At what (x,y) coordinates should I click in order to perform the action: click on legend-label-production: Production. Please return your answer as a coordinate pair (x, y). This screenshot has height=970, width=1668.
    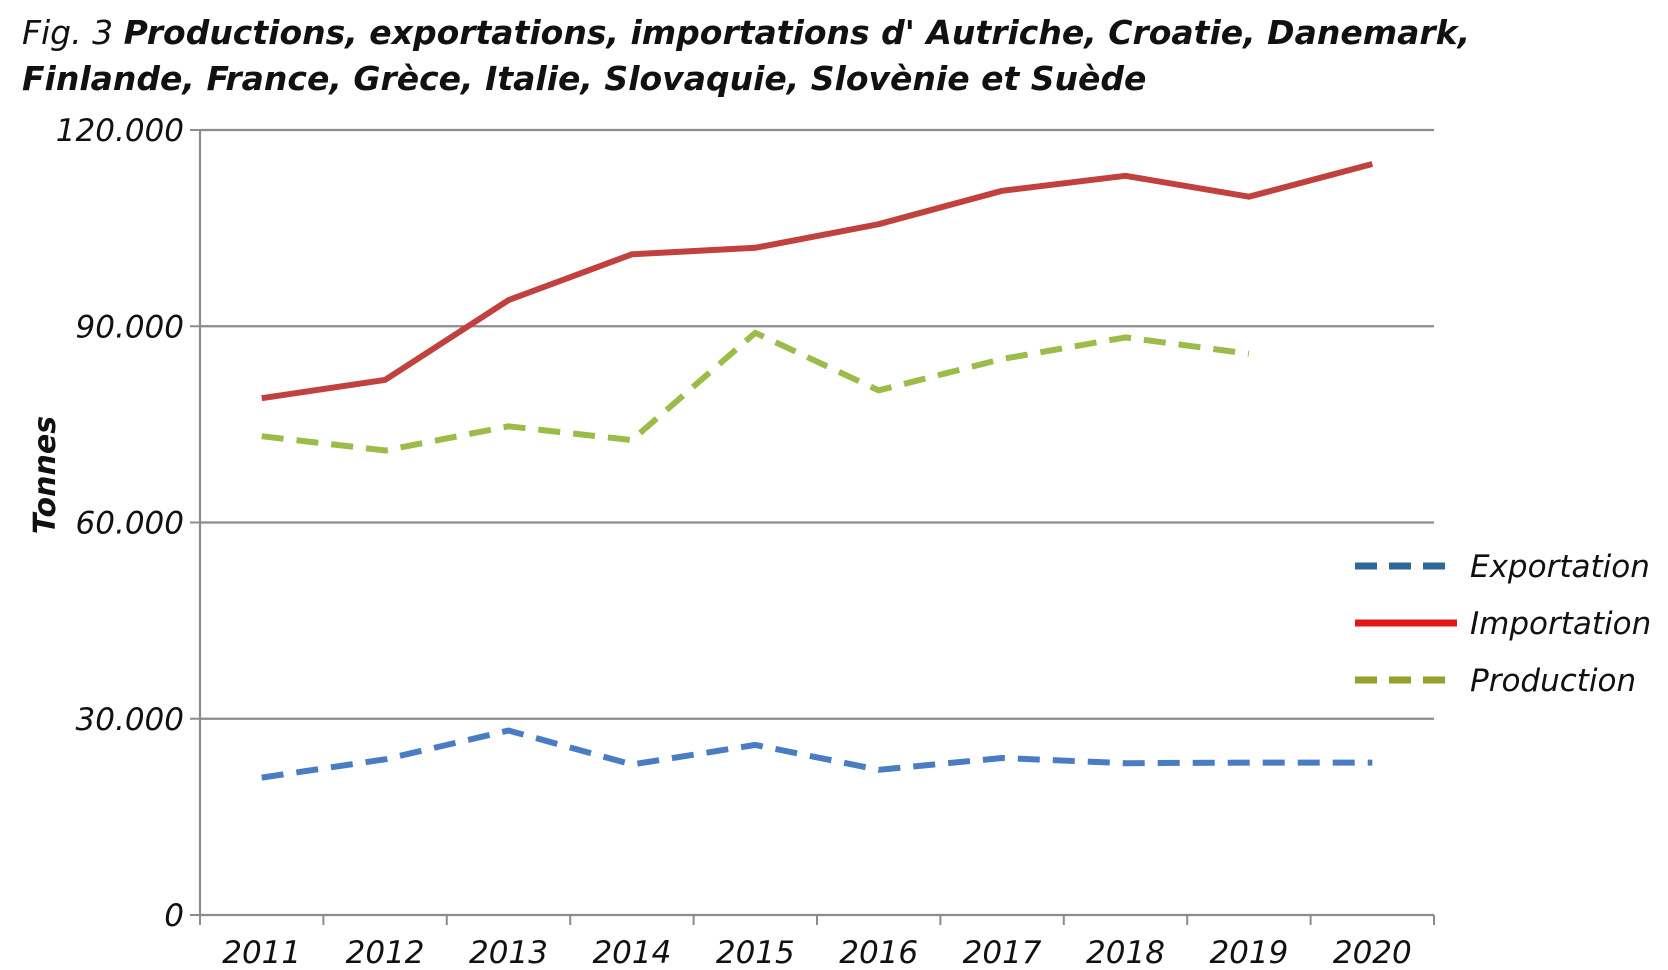
    Looking at the image, I should click on (1553, 681).